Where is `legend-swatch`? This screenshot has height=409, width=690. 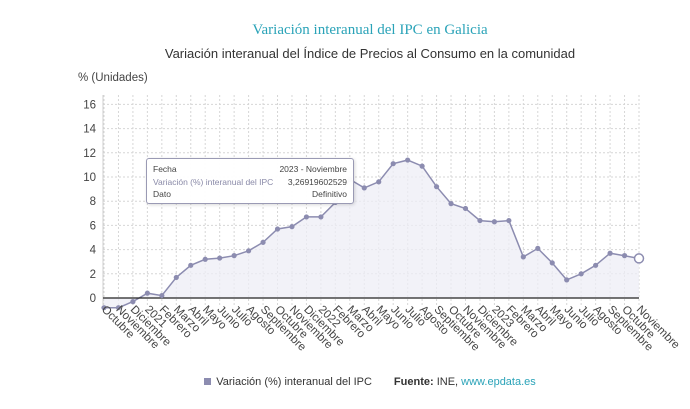 legend-swatch is located at coordinates (208, 381).